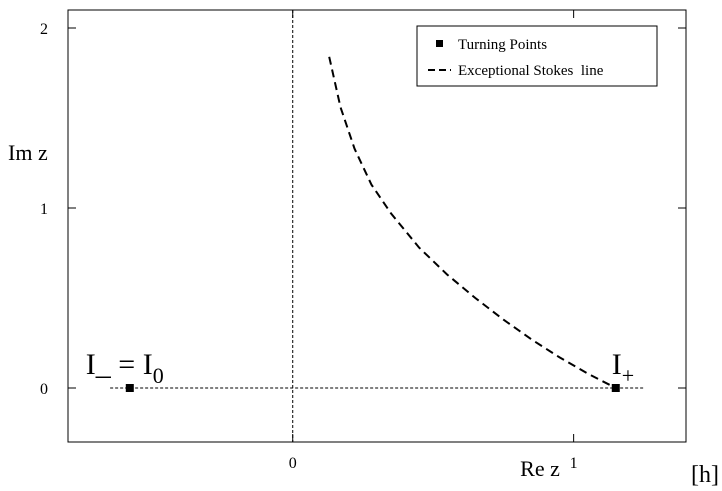 The width and height of the screenshot is (722, 491). I want to click on turning-point-label: I_ = I0, so click(125, 368).